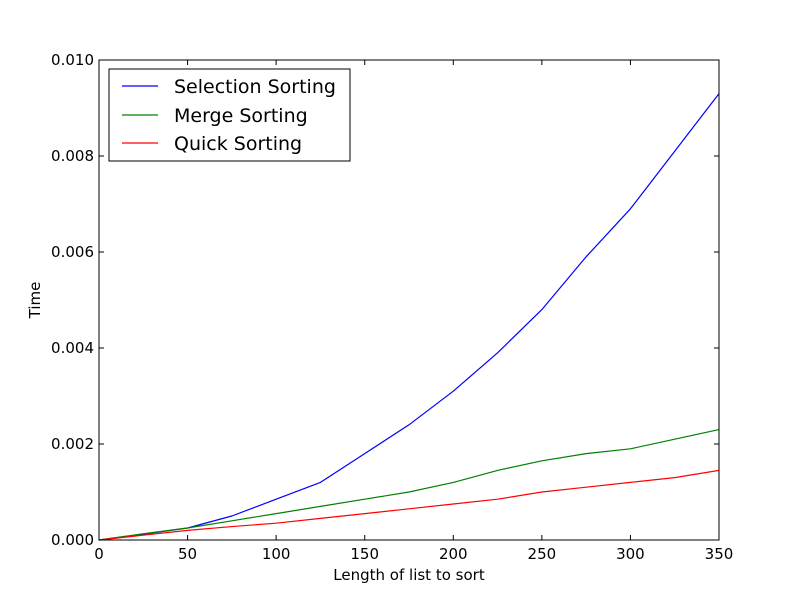 The height and width of the screenshot is (600, 800). What do you see at coordinates (72, 252) in the screenshot?
I see `y-tick-label: 0.006` at bounding box center [72, 252].